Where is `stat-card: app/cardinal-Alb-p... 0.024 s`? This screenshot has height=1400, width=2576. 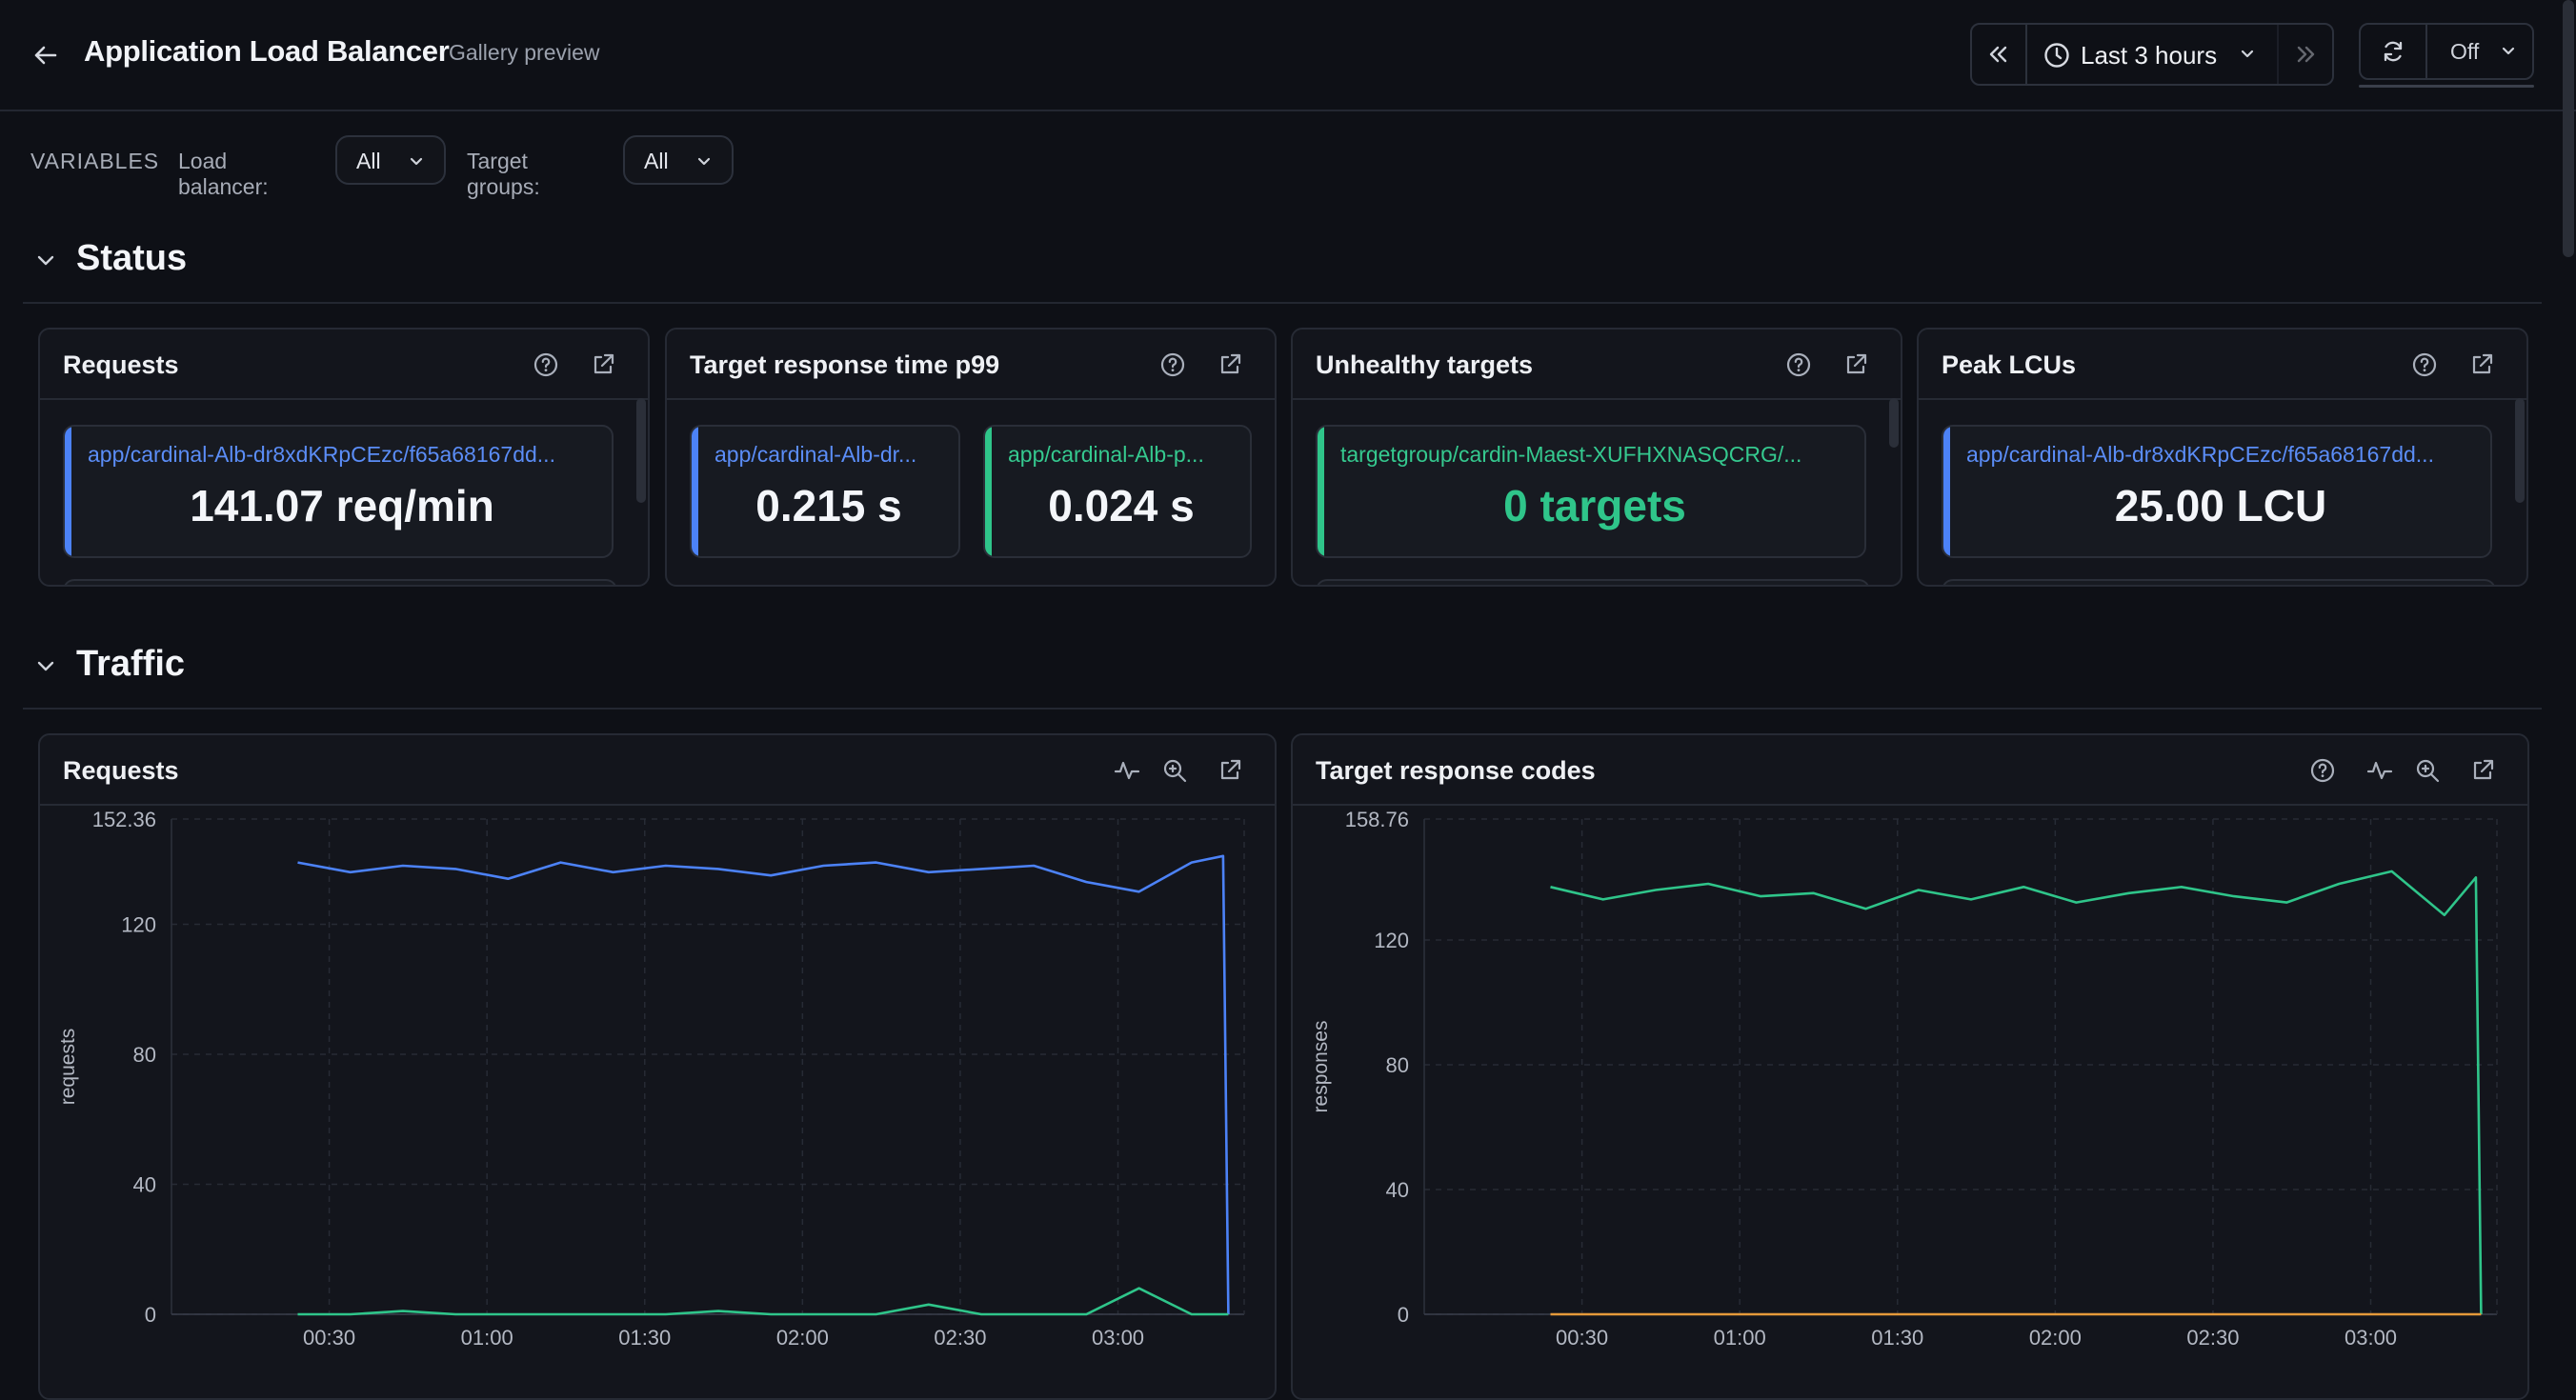
stat-card: app/cardinal-Alb-p... 0.024 s is located at coordinates (1118, 491).